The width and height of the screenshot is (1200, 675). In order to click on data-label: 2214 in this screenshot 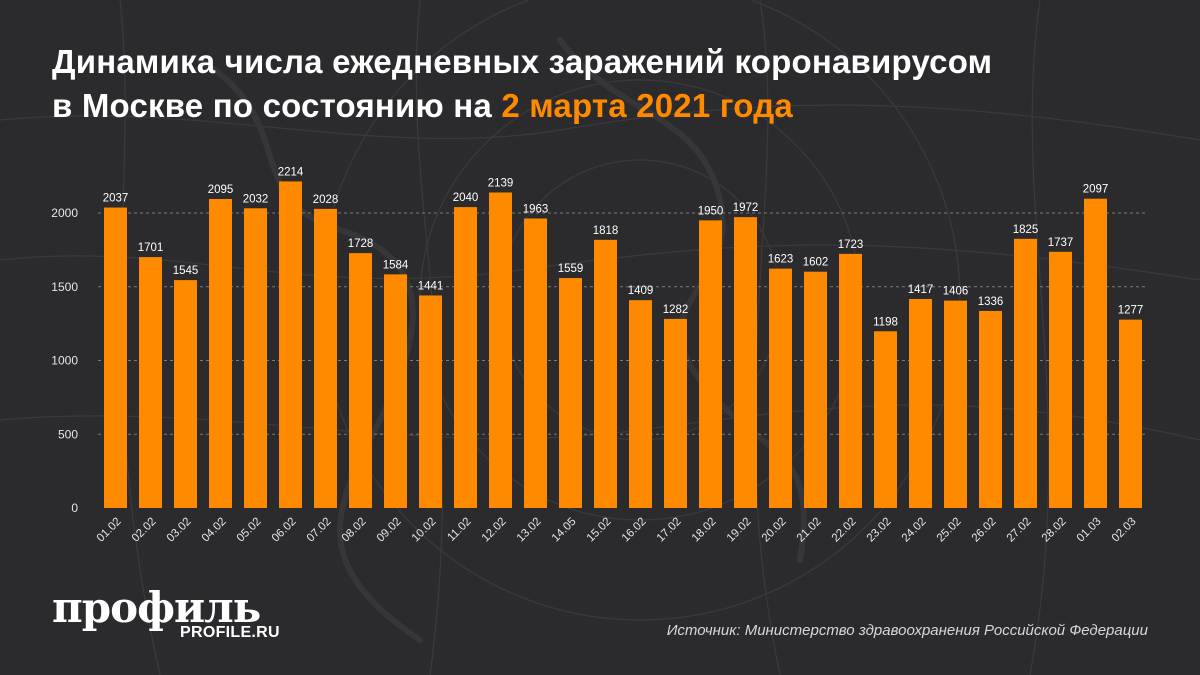, I will do `click(291, 172)`.